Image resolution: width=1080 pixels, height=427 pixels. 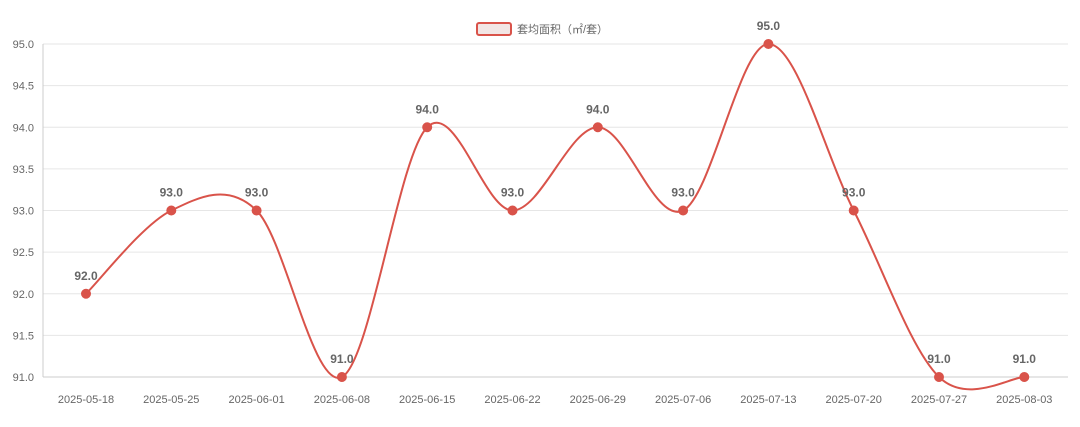 What do you see at coordinates (23, 170) in the screenshot?
I see `y-tick-label: 93.5` at bounding box center [23, 170].